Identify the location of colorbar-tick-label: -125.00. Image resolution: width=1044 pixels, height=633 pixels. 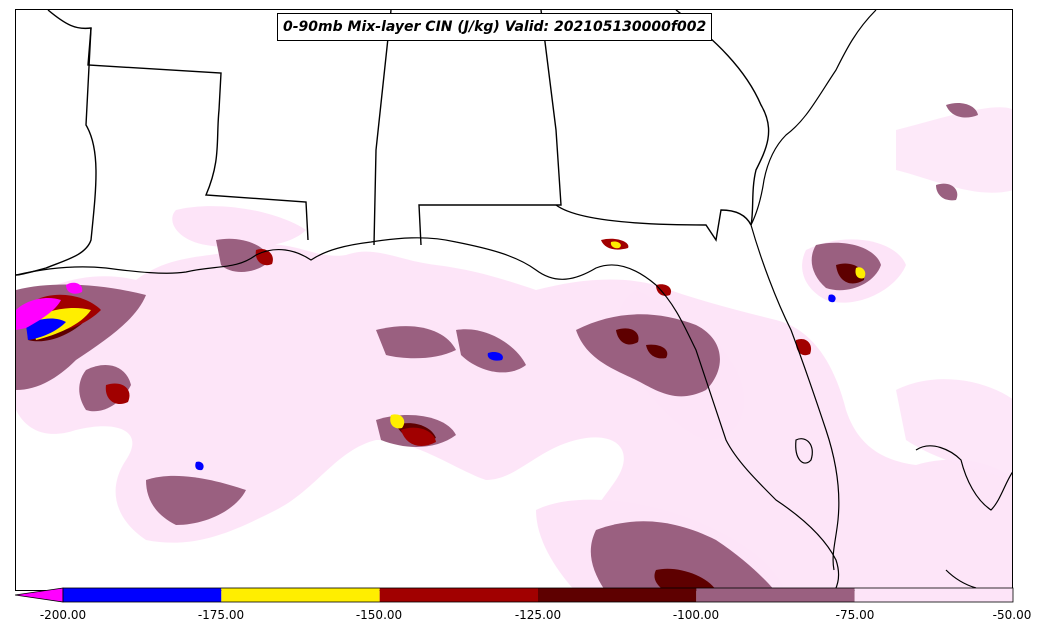
(538, 615).